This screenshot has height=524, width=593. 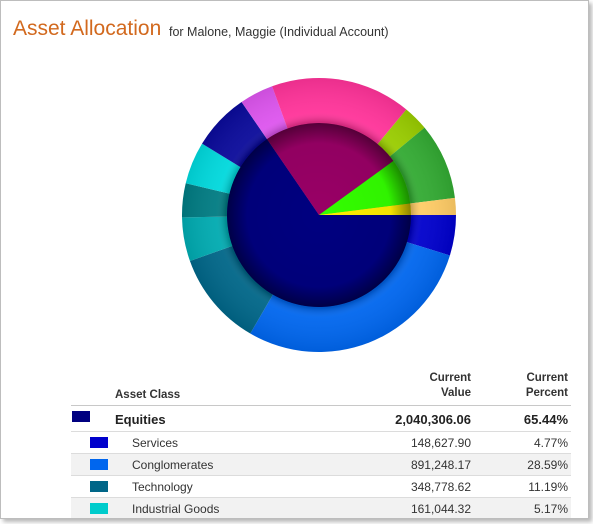 What do you see at coordinates (440, 487) in the screenshot?
I see `current-value: 348,778.62` at bounding box center [440, 487].